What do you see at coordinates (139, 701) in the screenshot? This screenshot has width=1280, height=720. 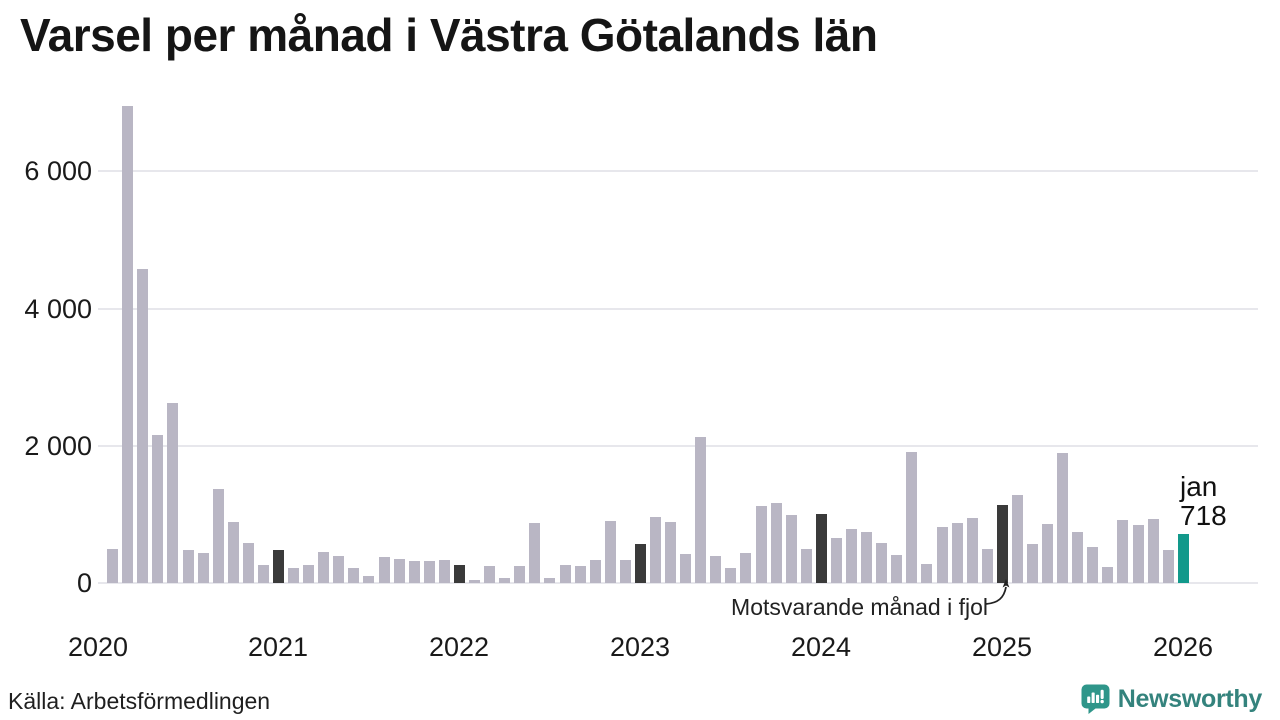 I see `source-text: Källa: Arbetsförmedlingen` at bounding box center [139, 701].